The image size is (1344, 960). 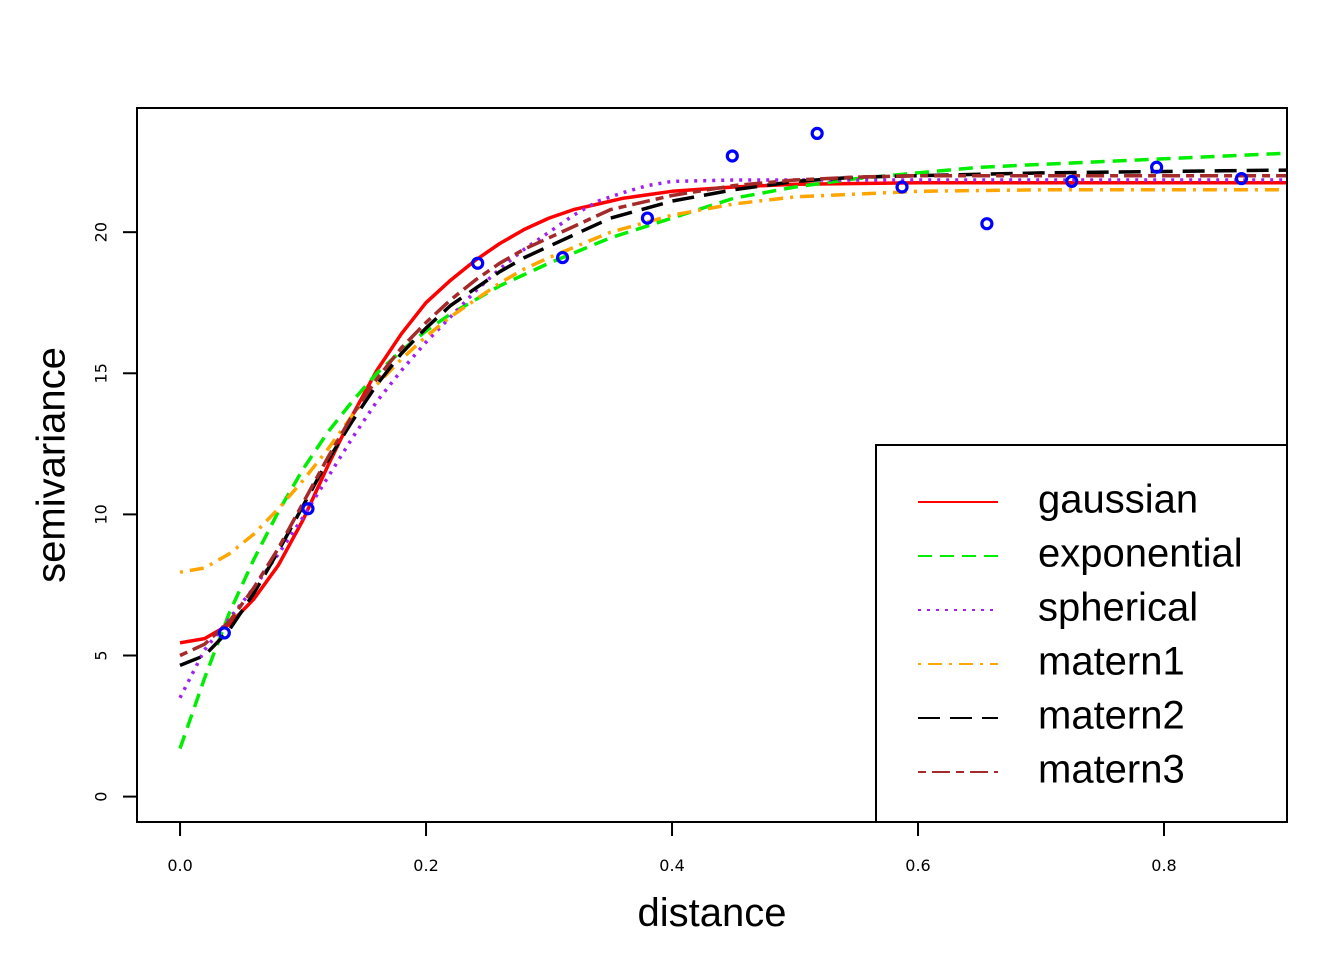 I want to click on y-tick-label: 10, so click(x=101, y=514).